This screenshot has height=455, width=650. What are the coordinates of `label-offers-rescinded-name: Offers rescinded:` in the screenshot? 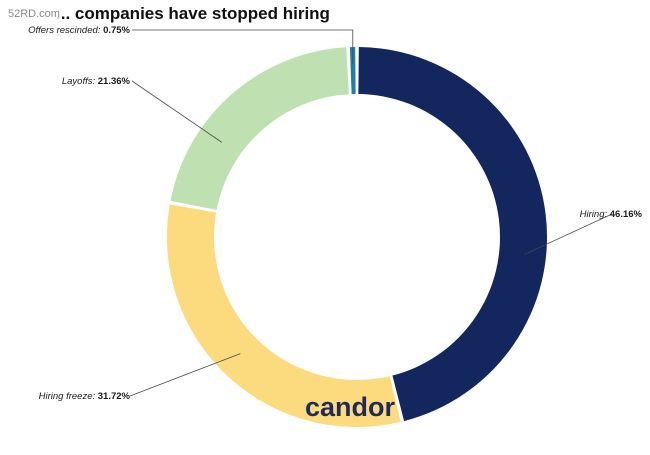 It's located at (65, 30).